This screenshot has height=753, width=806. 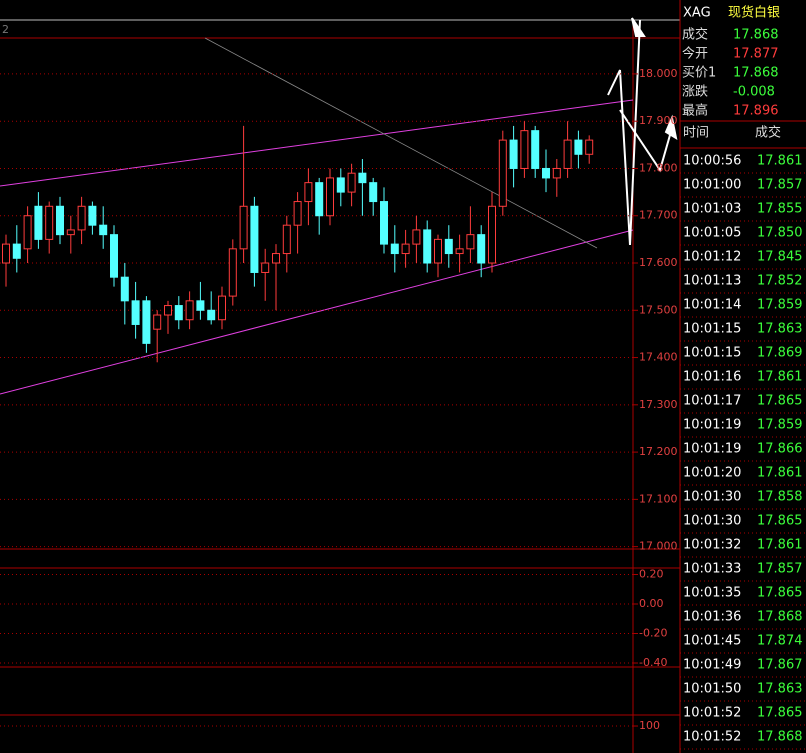 I want to click on tick-time: 10:01:45, so click(x=712, y=641).